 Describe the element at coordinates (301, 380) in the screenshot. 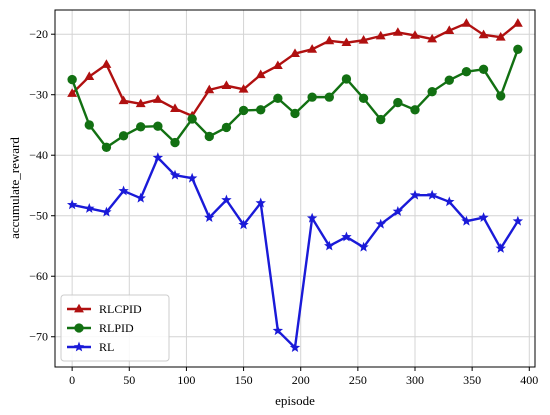

I see `x-tick-label: 200` at that location.